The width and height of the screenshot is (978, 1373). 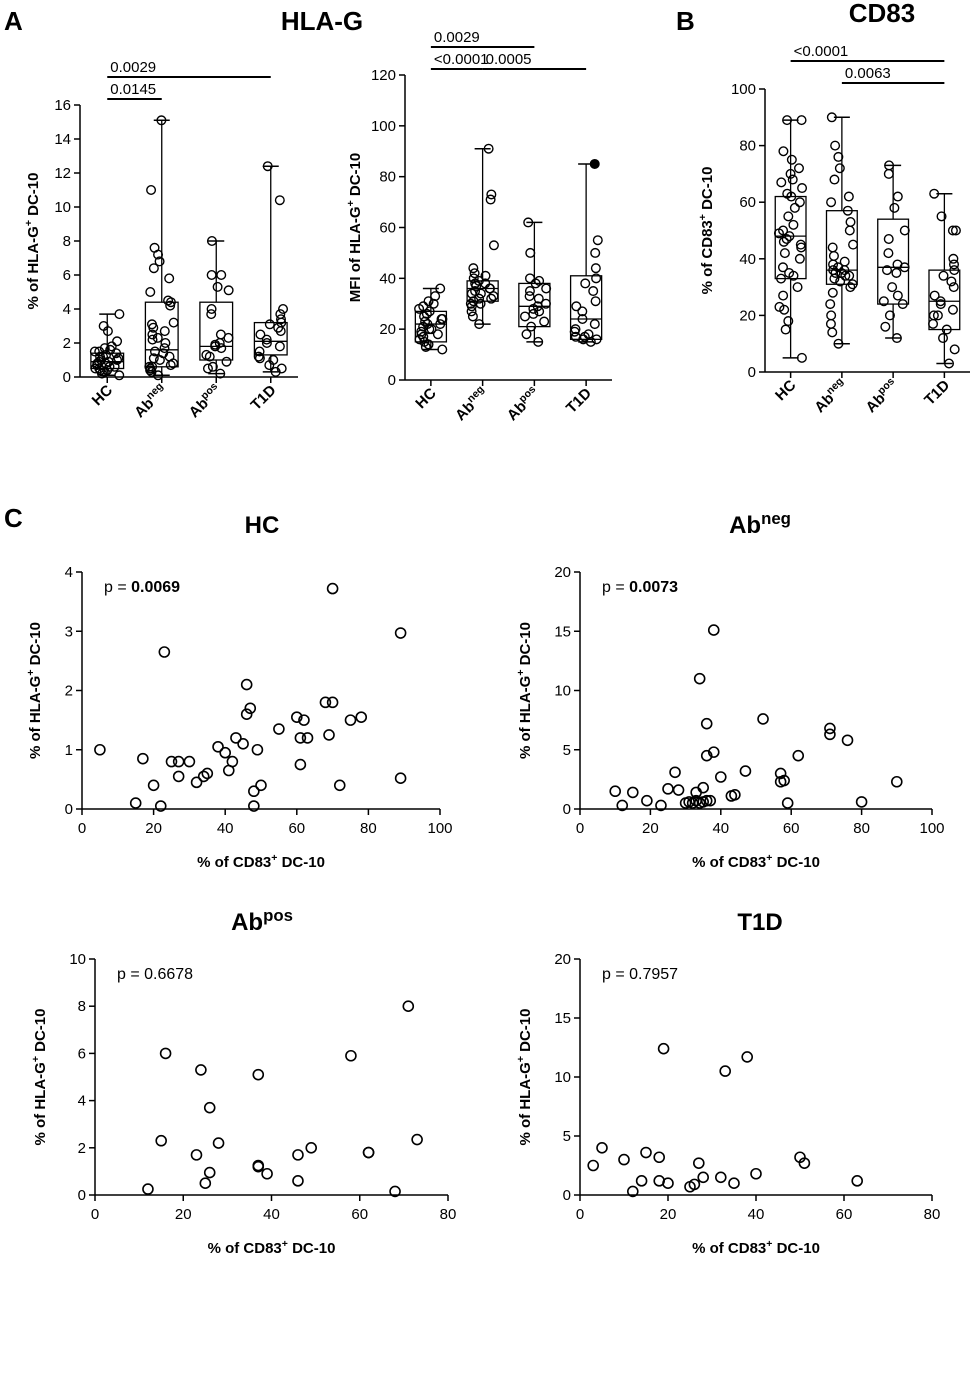 I want to click on chart-title: Abneg, so click(x=760, y=524).